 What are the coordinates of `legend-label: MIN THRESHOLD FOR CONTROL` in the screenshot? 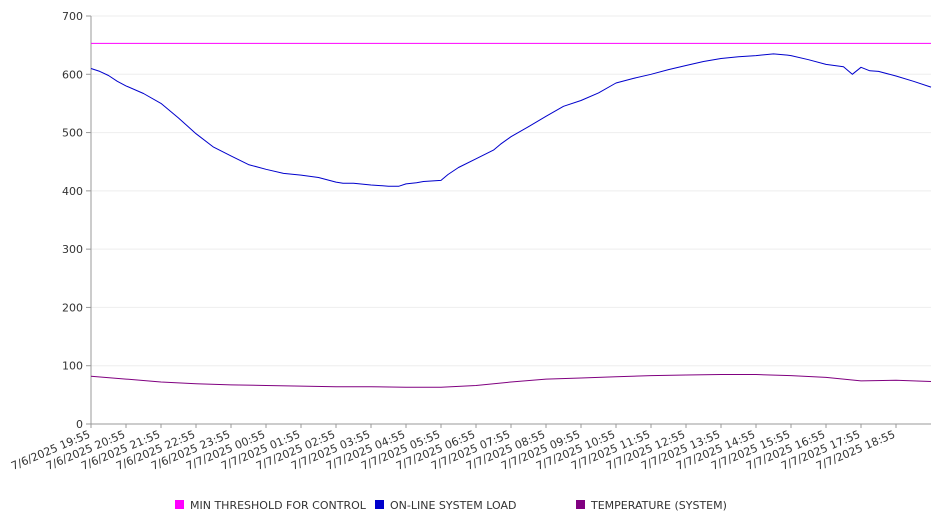 It's located at (278, 505).